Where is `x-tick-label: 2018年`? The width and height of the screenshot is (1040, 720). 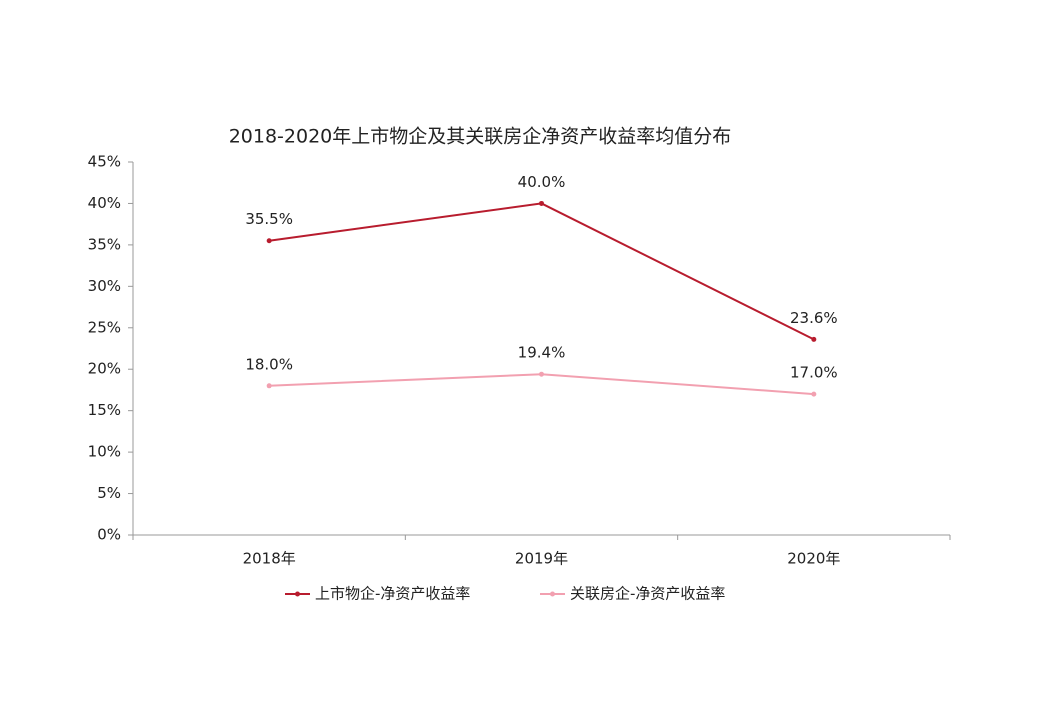 x-tick-label: 2018年 is located at coordinates (269, 559).